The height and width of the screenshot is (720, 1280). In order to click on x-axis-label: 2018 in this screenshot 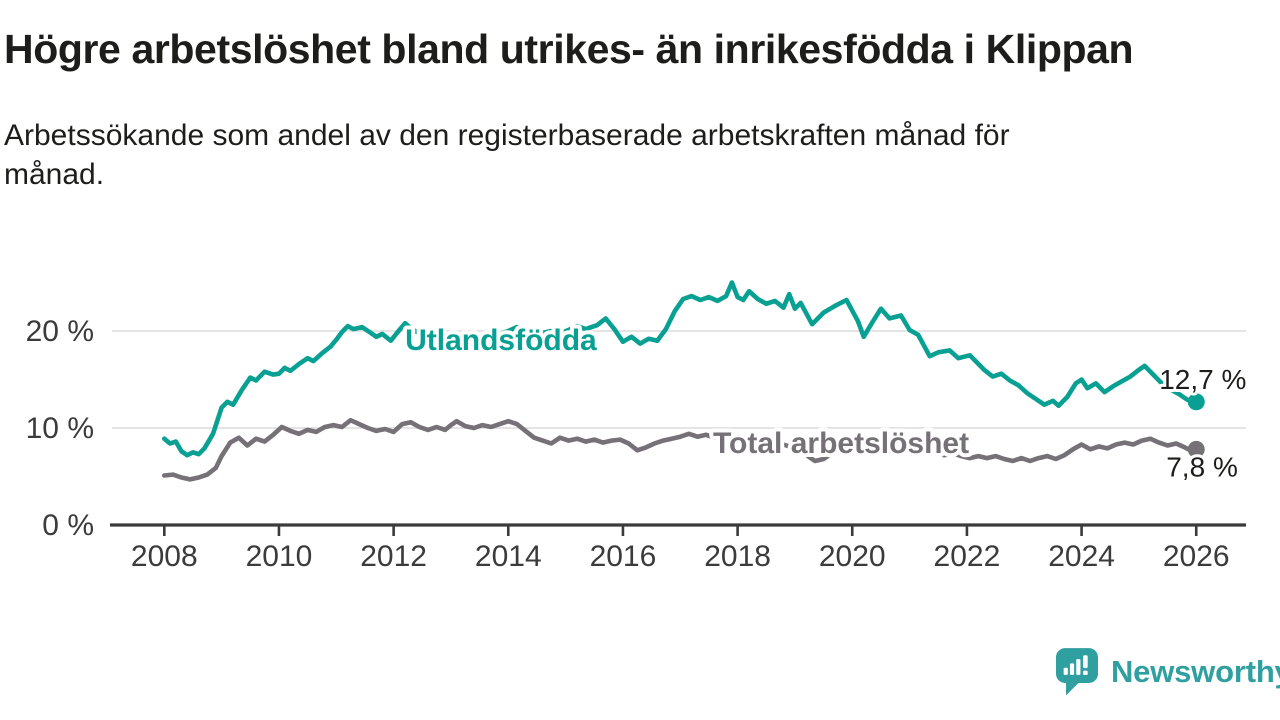, I will do `click(737, 556)`.